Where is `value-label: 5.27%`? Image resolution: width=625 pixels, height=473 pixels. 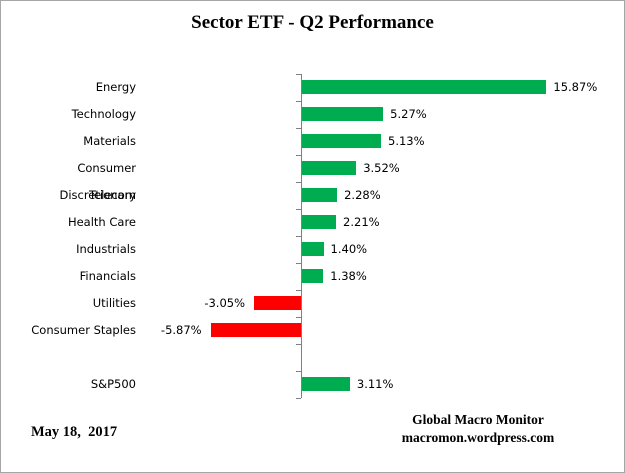
value-label: 5.27% is located at coordinates (408, 114).